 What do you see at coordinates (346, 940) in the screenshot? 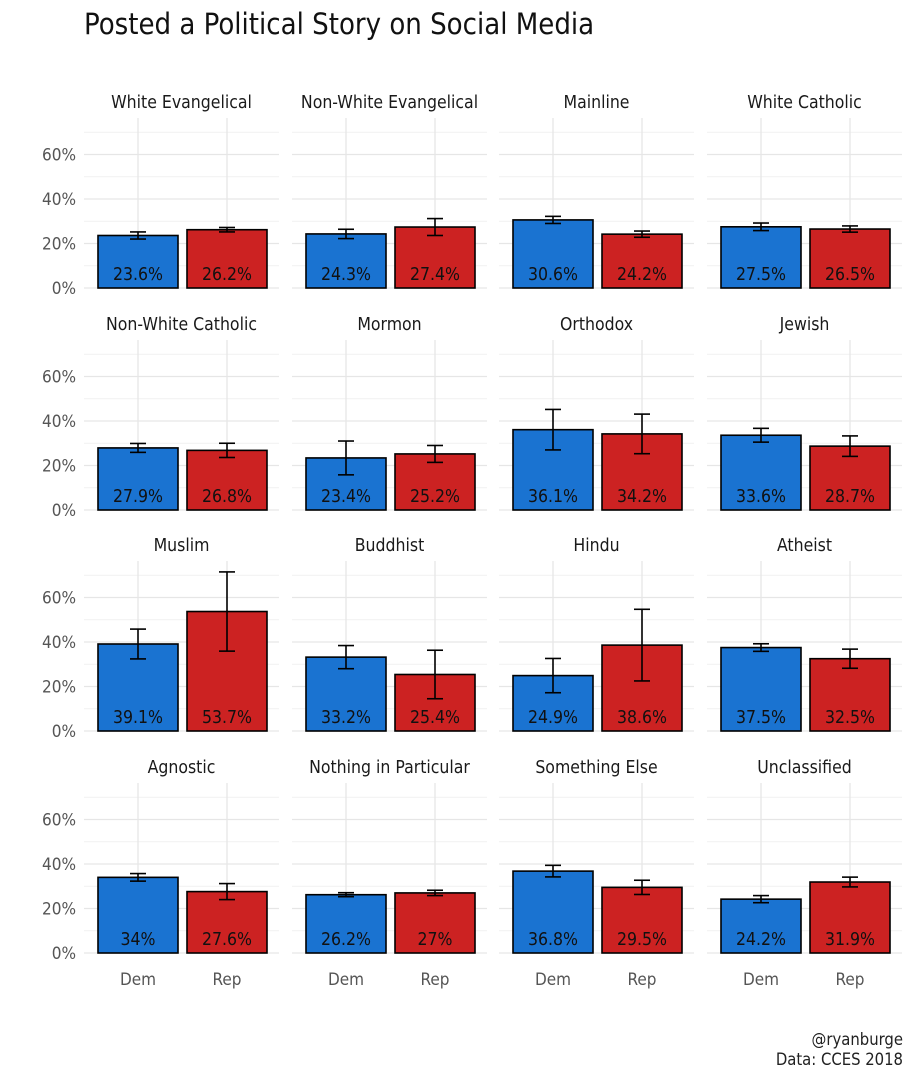
I see `data-label-dem: 26.2%` at bounding box center [346, 940].